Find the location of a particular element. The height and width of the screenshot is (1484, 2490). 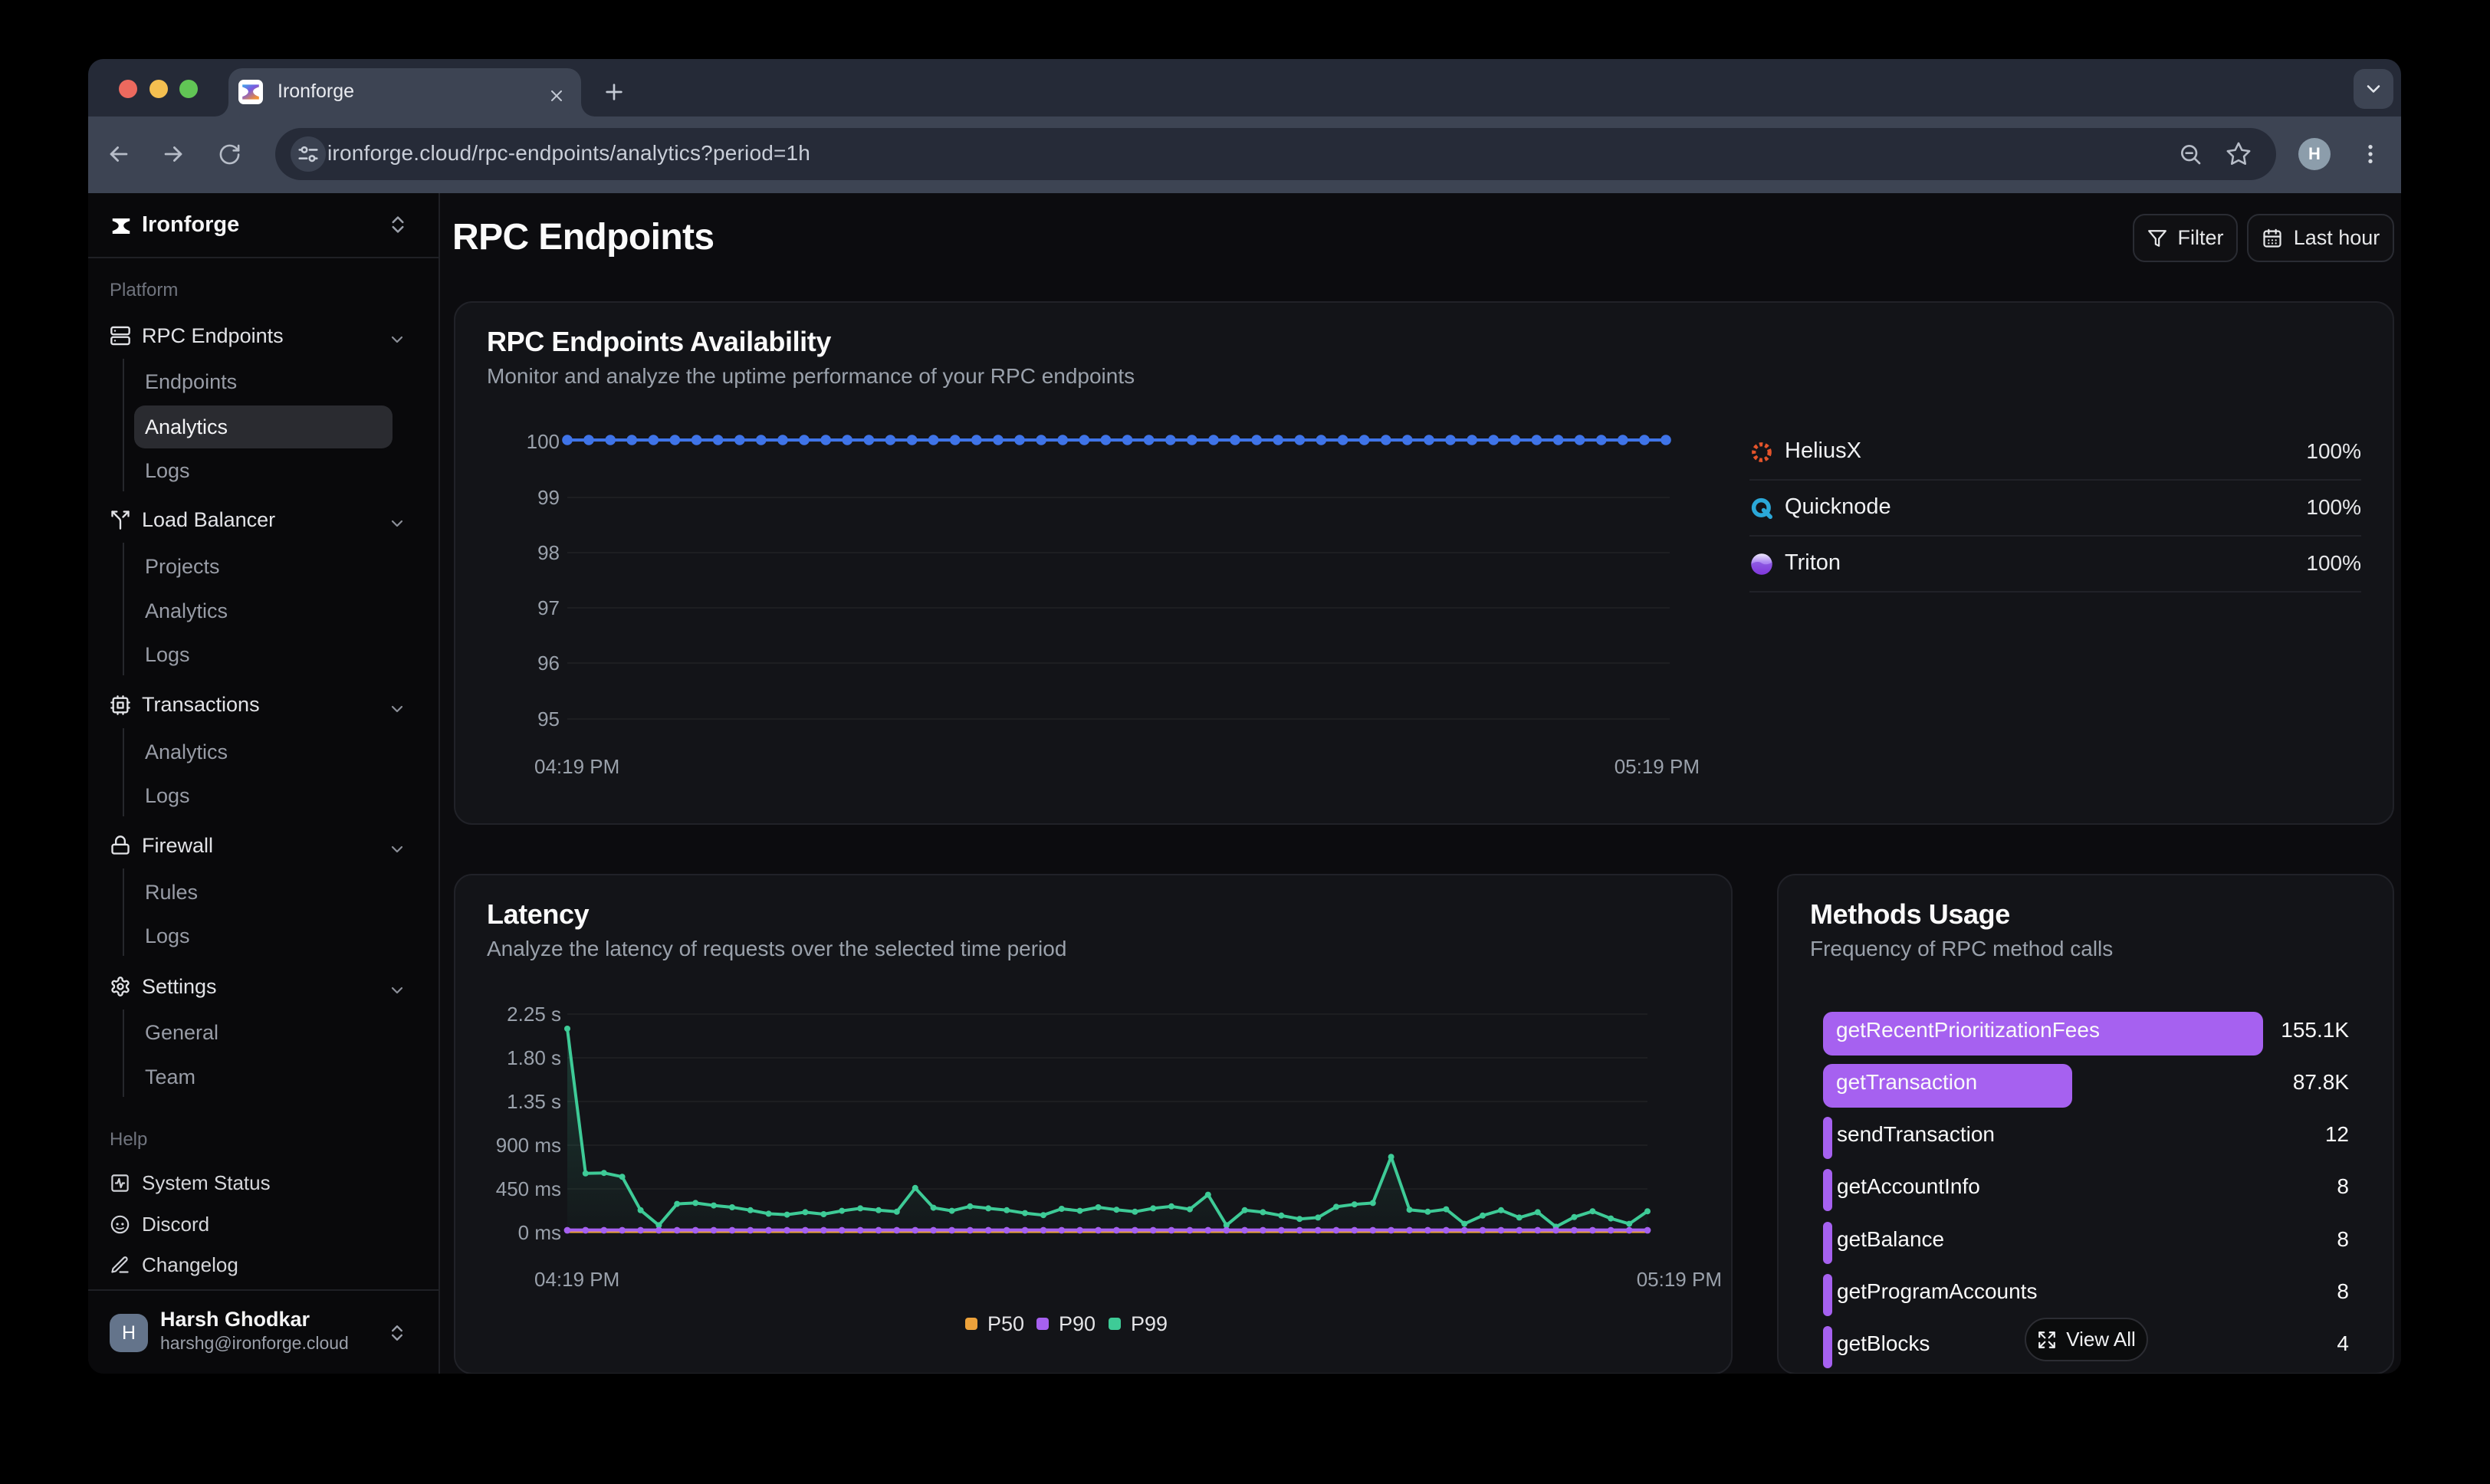

svg-text: 97 is located at coordinates (548, 607).